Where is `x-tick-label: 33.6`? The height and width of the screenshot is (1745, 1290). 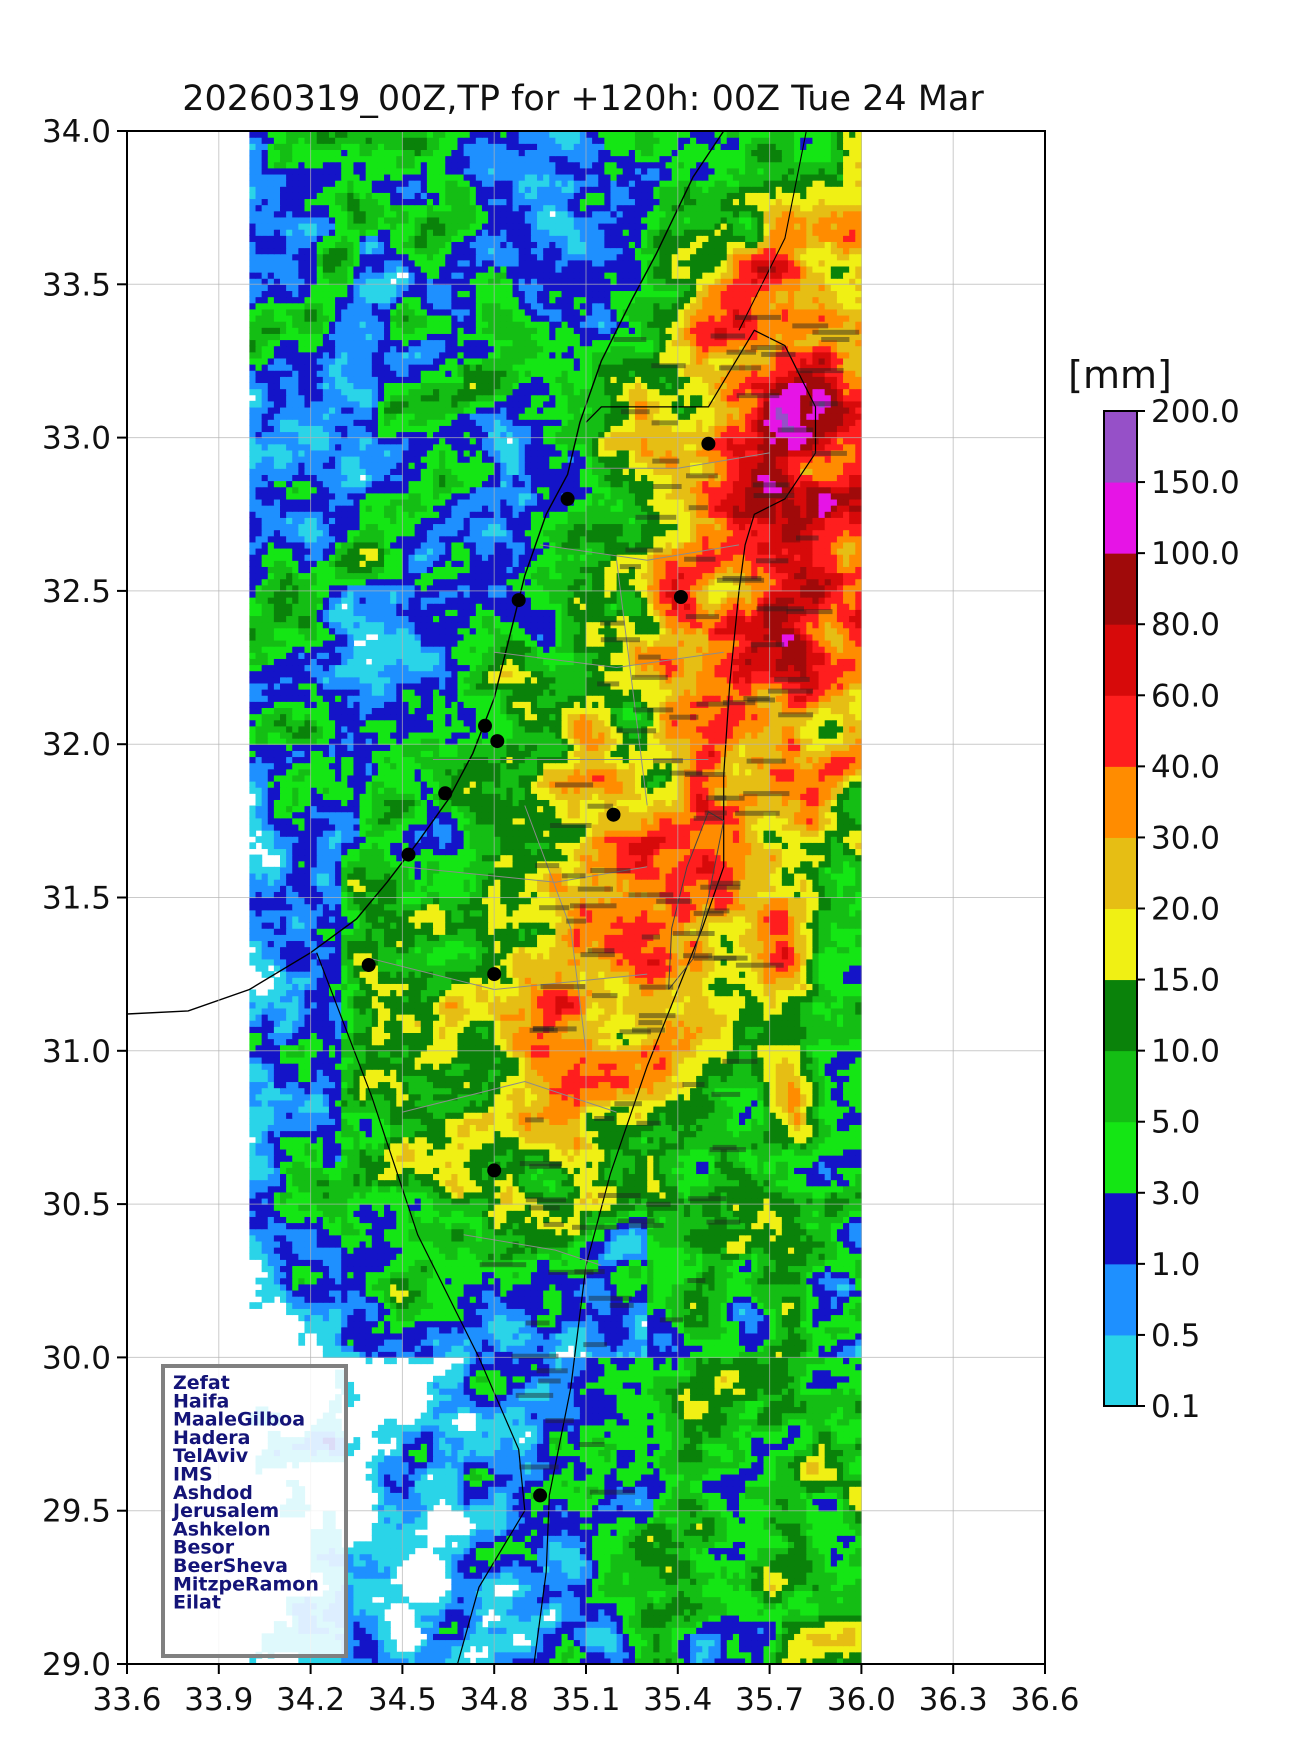 x-tick-label: 33.6 is located at coordinates (126, 1700).